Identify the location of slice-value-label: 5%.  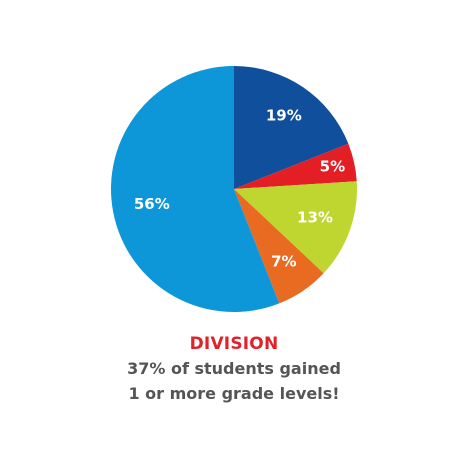
(332, 167).